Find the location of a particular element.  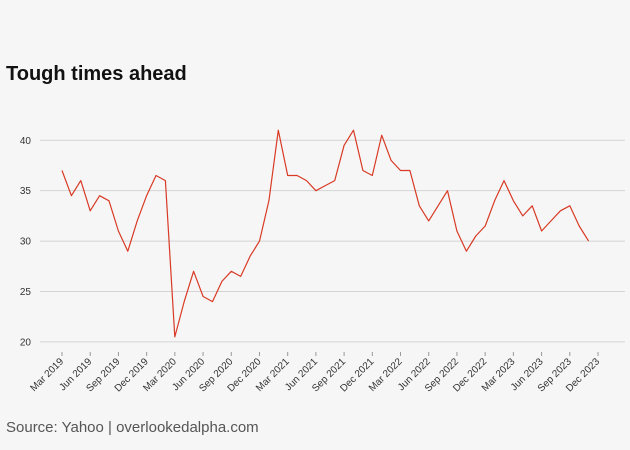

y-tick-label: 40 is located at coordinates (26, 141).